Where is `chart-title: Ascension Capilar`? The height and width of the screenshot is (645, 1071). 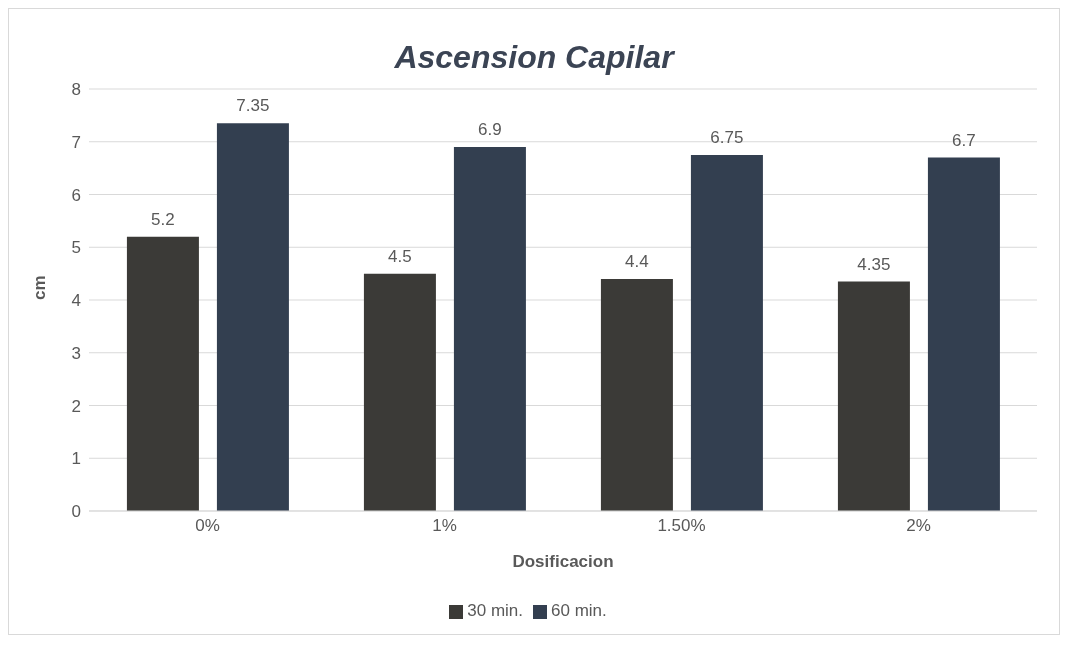 chart-title: Ascension Capilar is located at coordinates (534, 57).